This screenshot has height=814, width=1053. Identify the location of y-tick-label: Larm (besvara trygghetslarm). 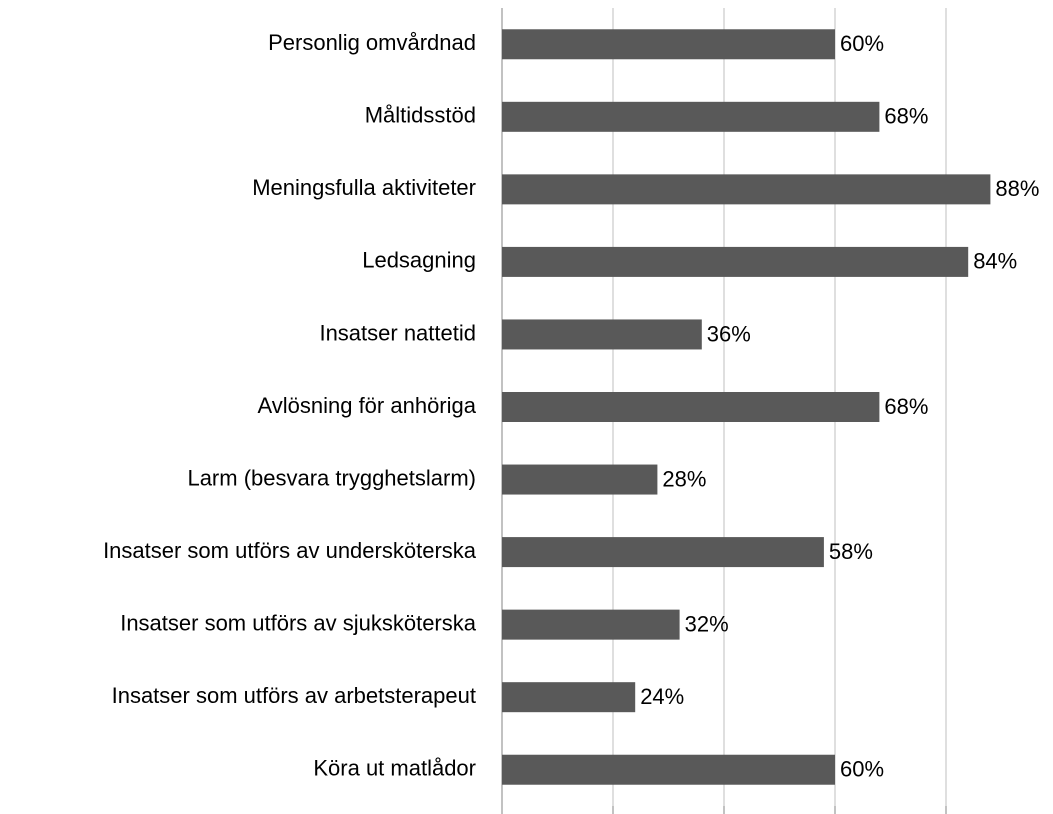
(331, 477).